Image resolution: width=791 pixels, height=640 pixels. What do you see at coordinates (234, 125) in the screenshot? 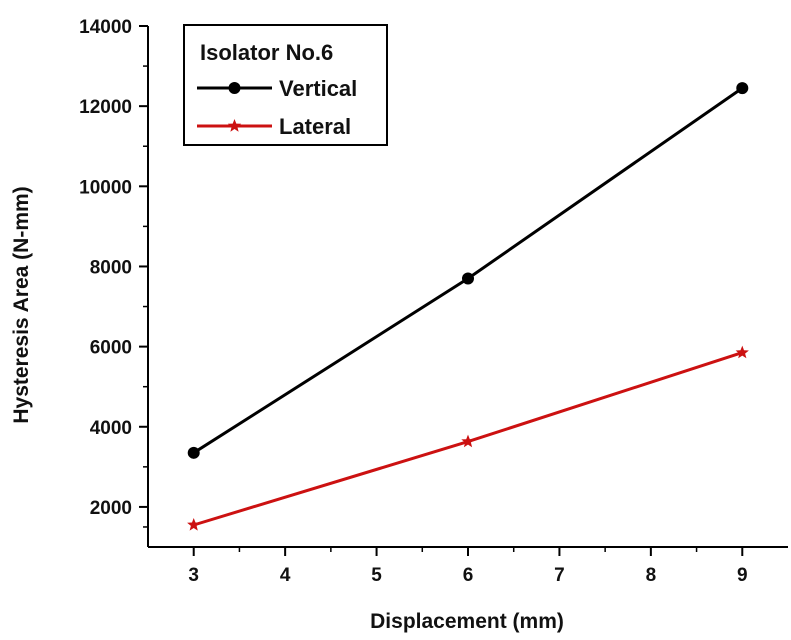
I see `legend-marker-lateral` at bounding box center [234, 125].